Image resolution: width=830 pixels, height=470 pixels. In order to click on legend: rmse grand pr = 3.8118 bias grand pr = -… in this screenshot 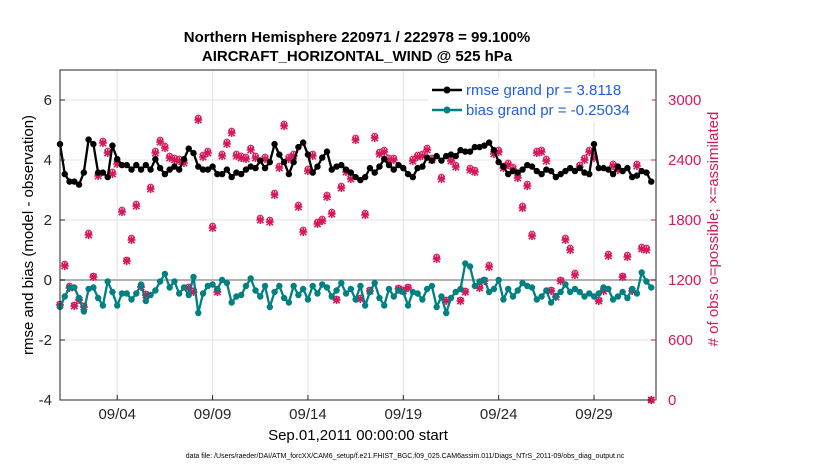, I will do `click(540, 100)`.